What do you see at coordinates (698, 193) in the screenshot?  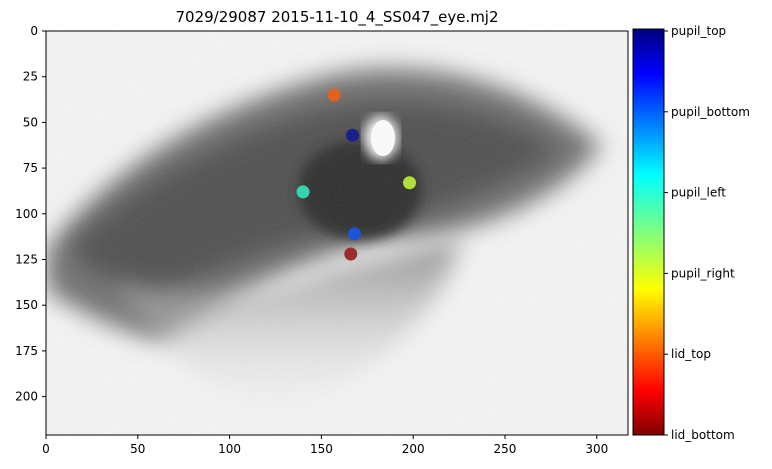 I see `colorbar-label: pupil_left` at bounding box center [698, 193].